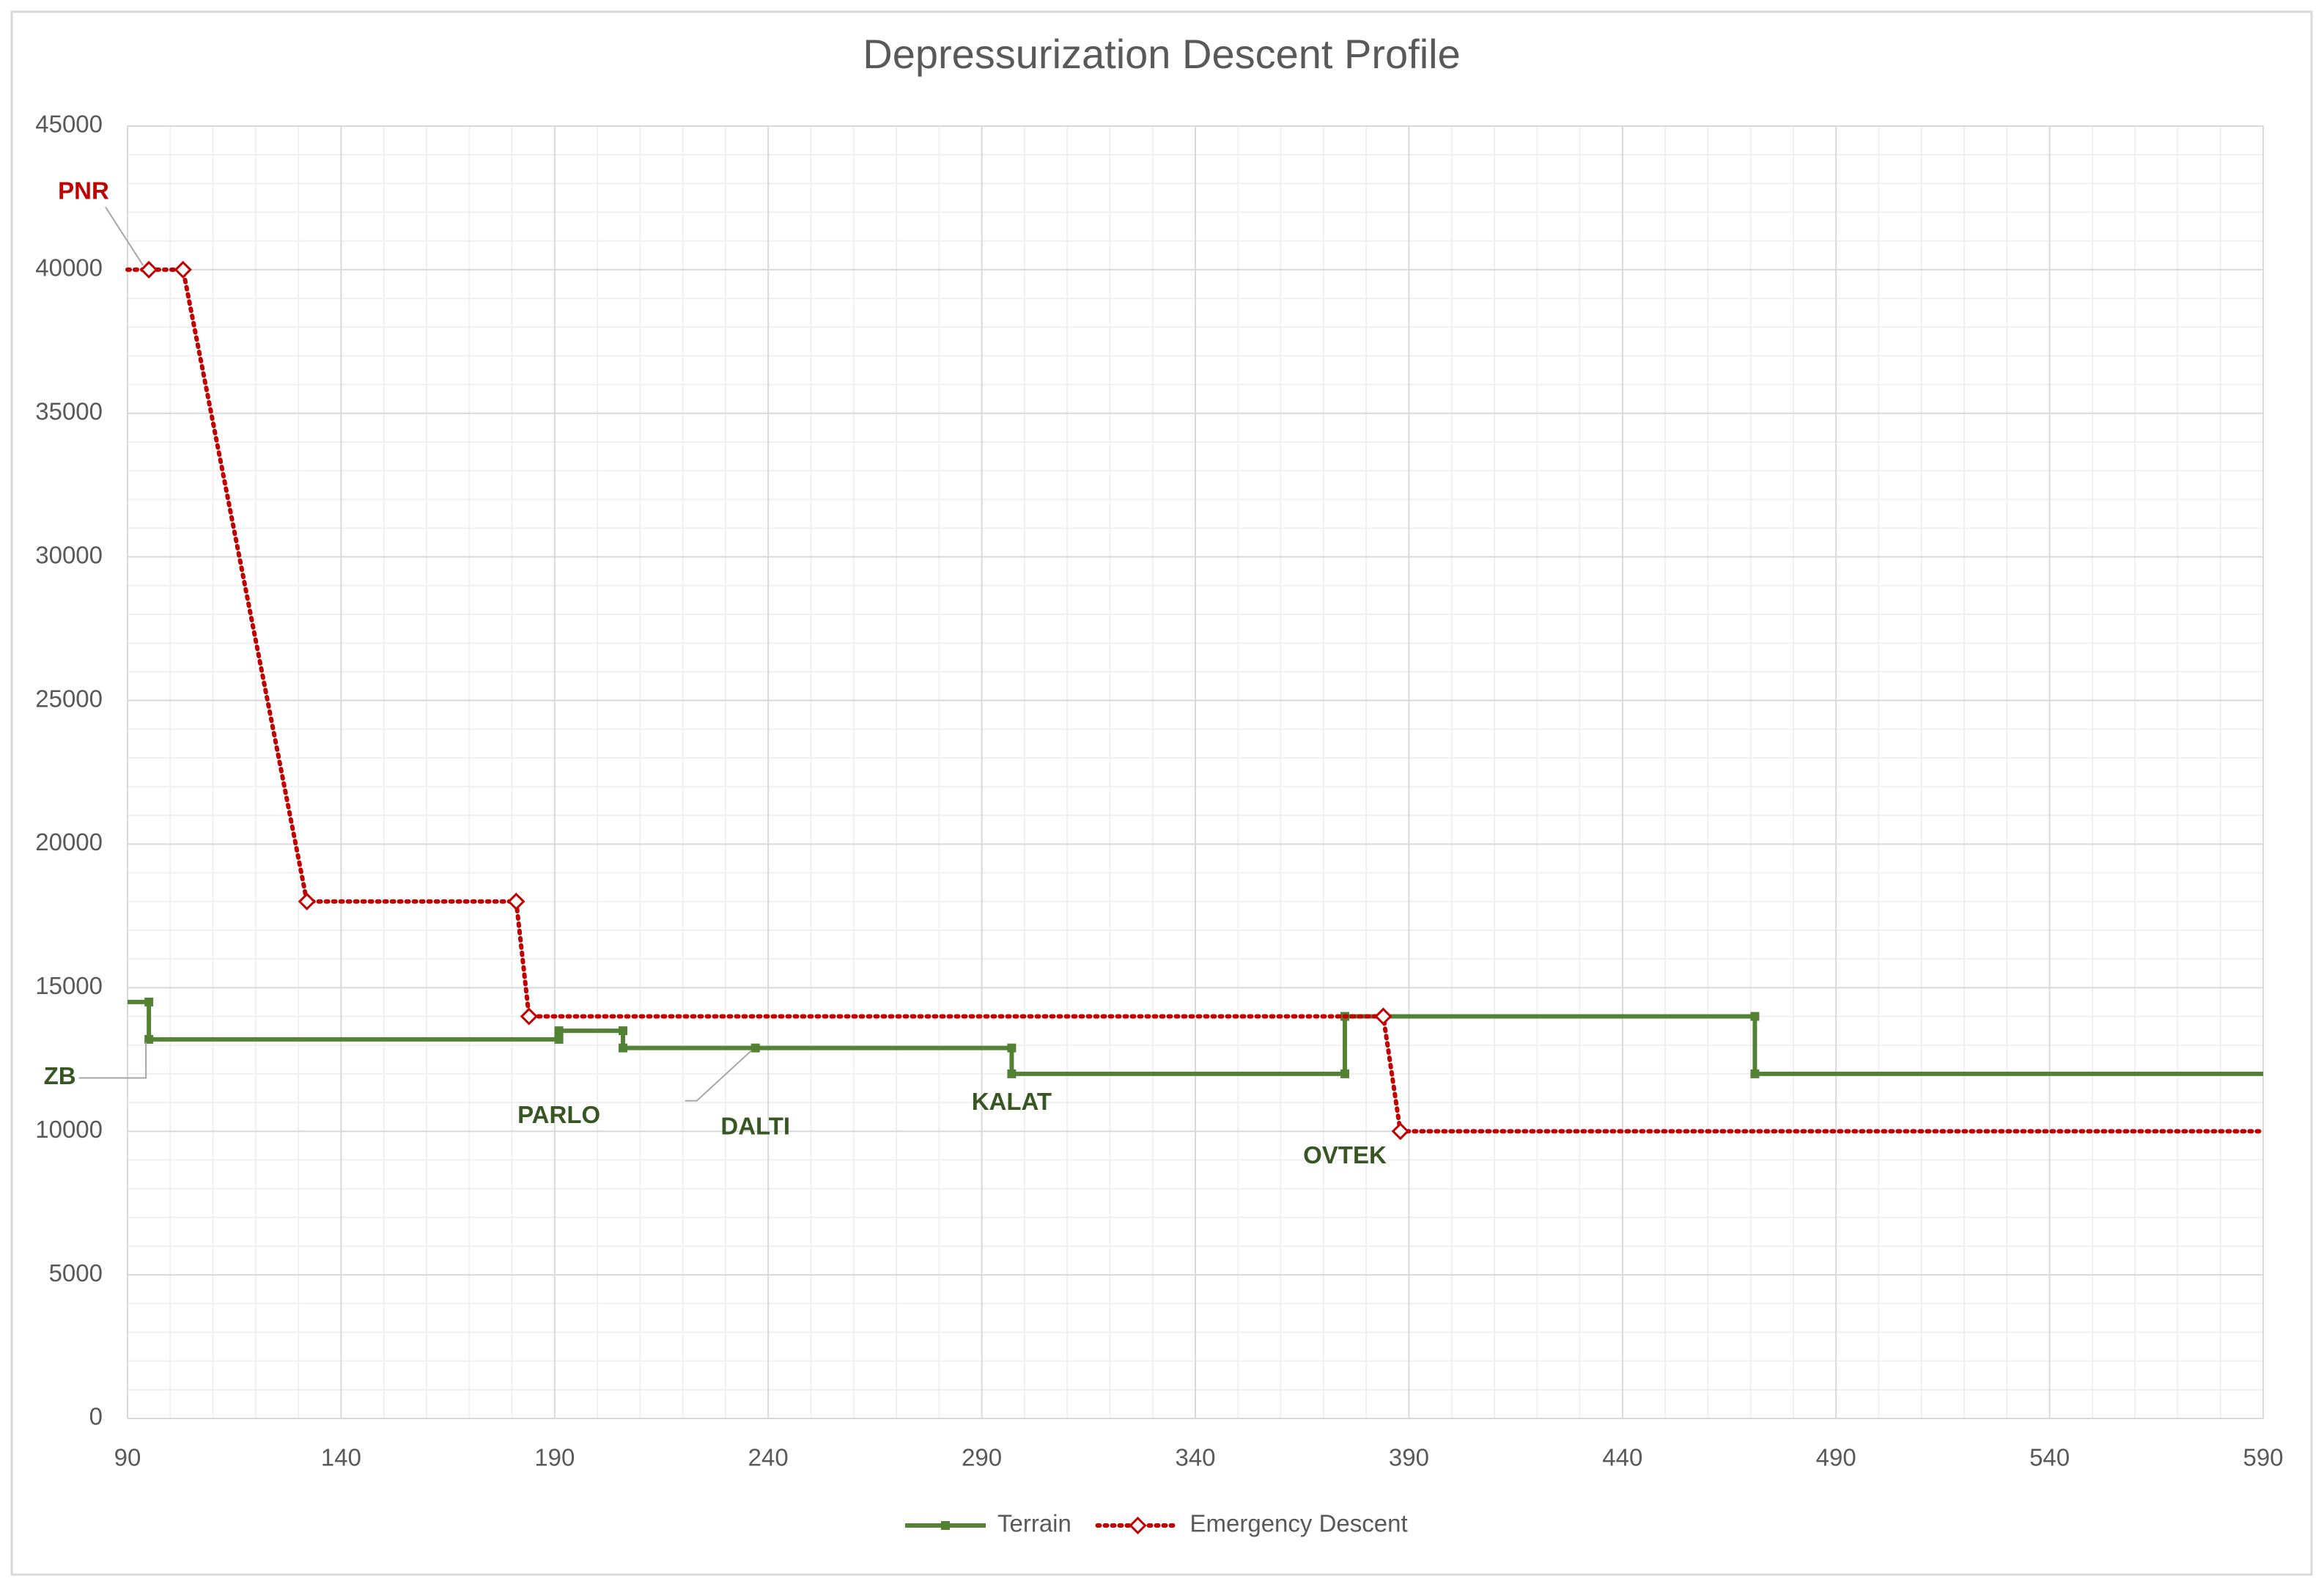 The width and height of the screenshot is (2324, 1579). Describe the element at coordinates (1012, 1101) in the screenshot. I see `data-label: KALAT` at that location.